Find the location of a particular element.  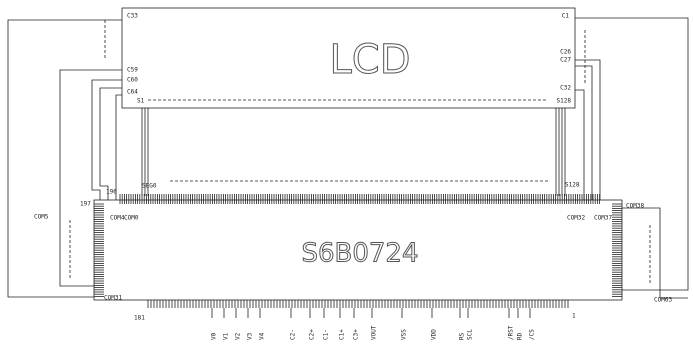

label: V2 is located at coordinates (238, 336).